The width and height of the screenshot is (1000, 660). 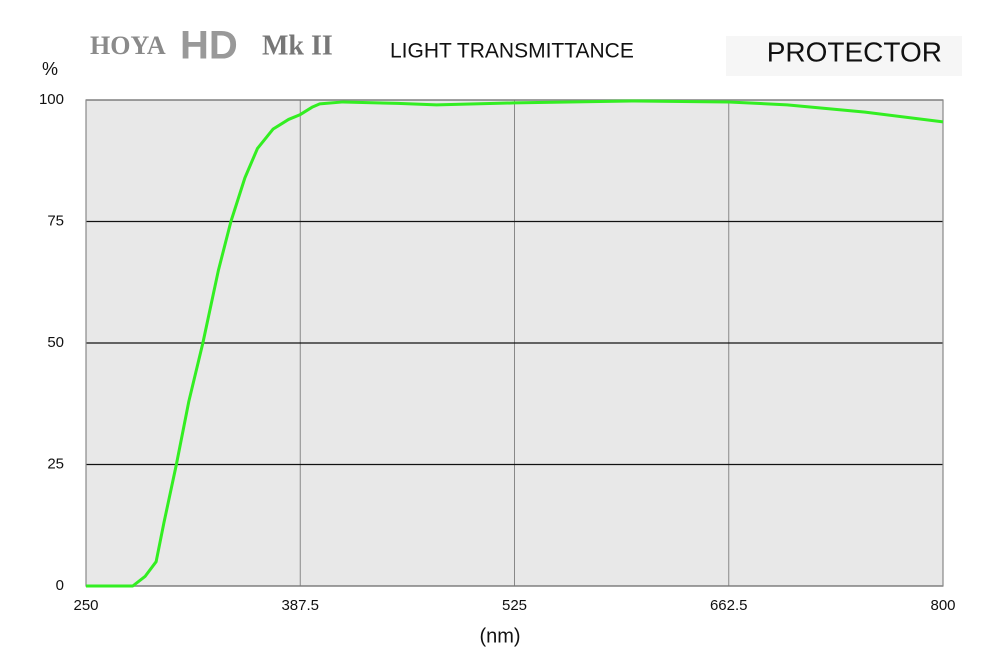 What do you see at coordinates (55, 342) in the screenshot?
I see `y-tick-label: 50` at bounding box center [55, 342].